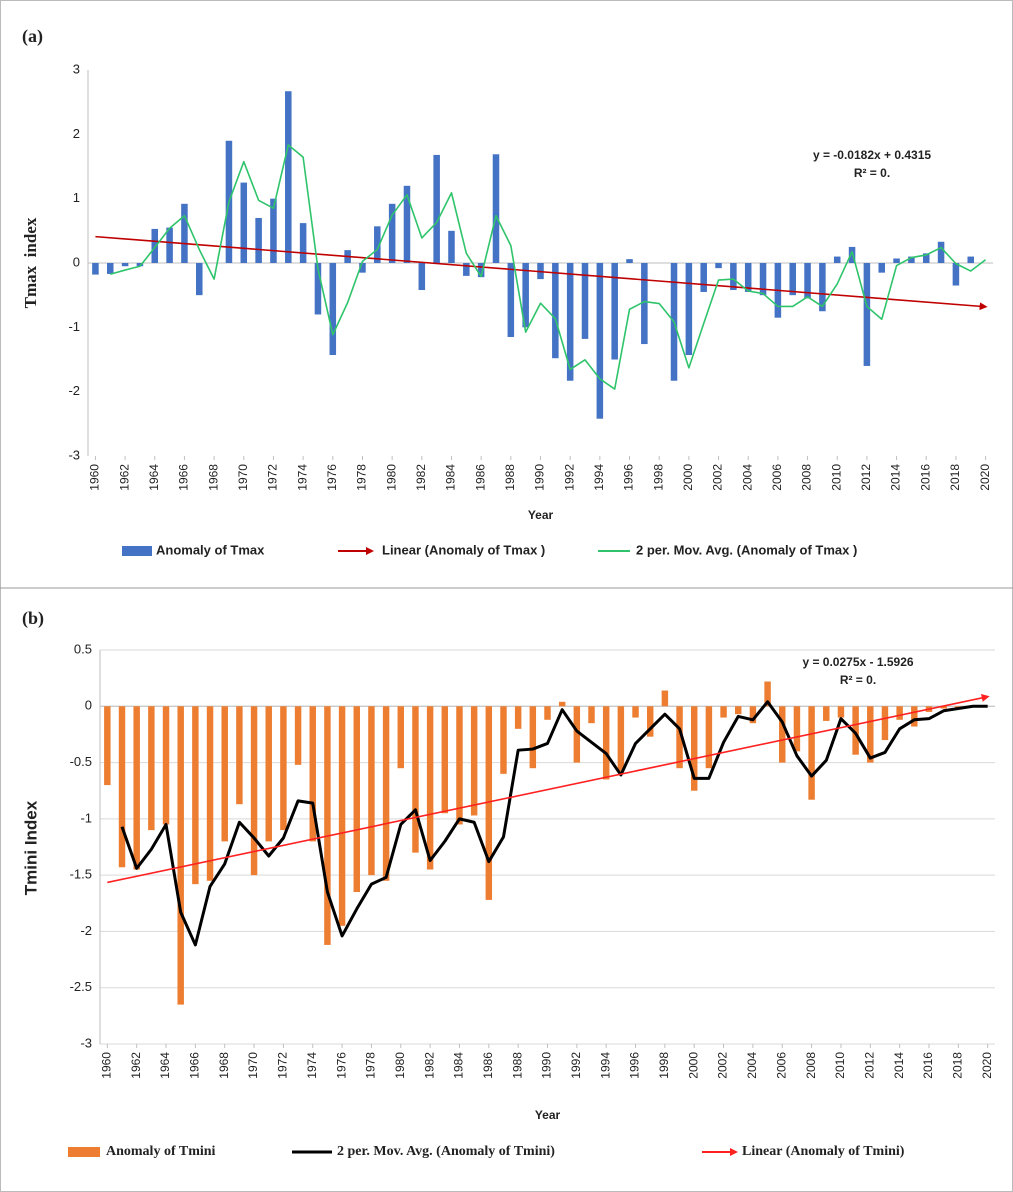 This screenshot has width=1013, height=1192. I want to click on x-tick-label: 1986, so click(488, 1065).